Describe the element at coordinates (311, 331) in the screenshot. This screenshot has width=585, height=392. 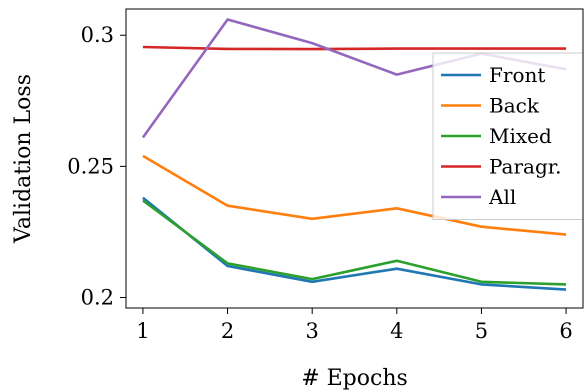
I see `x-tick-label: 3` at that location.